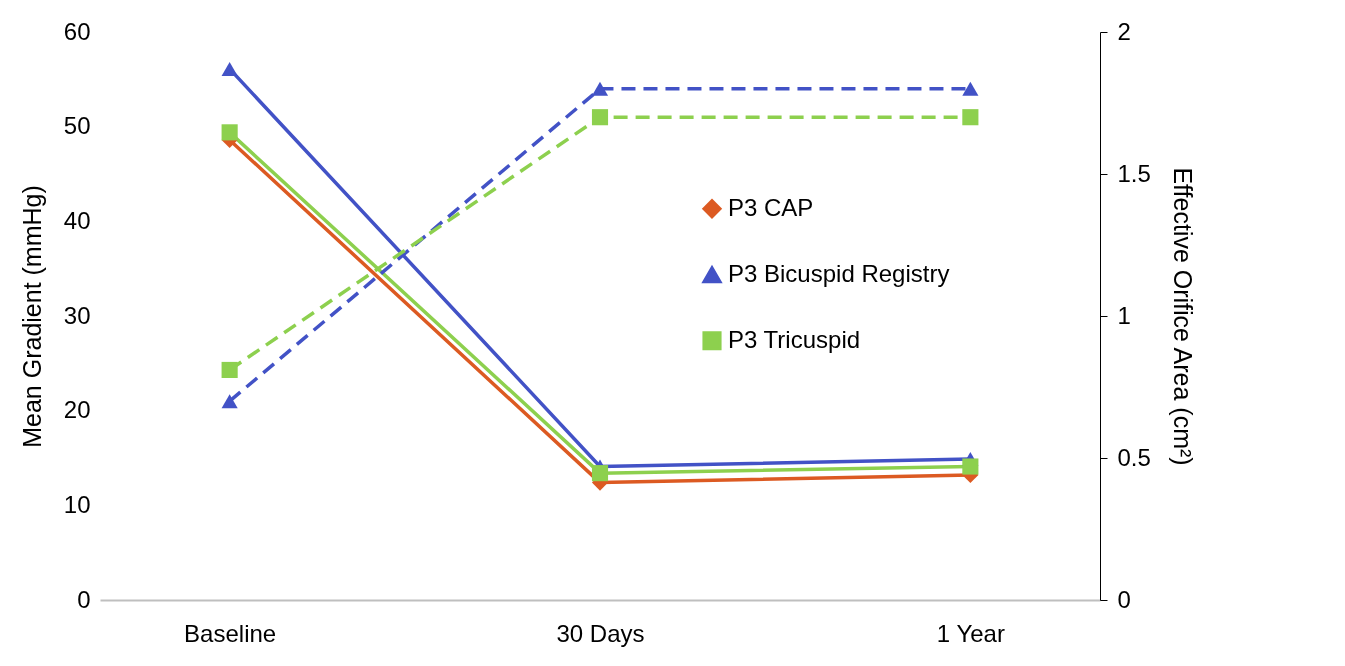  What do you see at coordinates (31, 316) in the screenshot?
I see `y-axis-title: Mean Gradient (mmHg)` at bounding box center [31, 316].